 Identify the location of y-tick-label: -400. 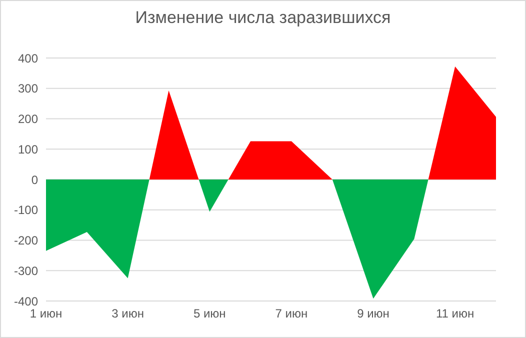
(26, 301).